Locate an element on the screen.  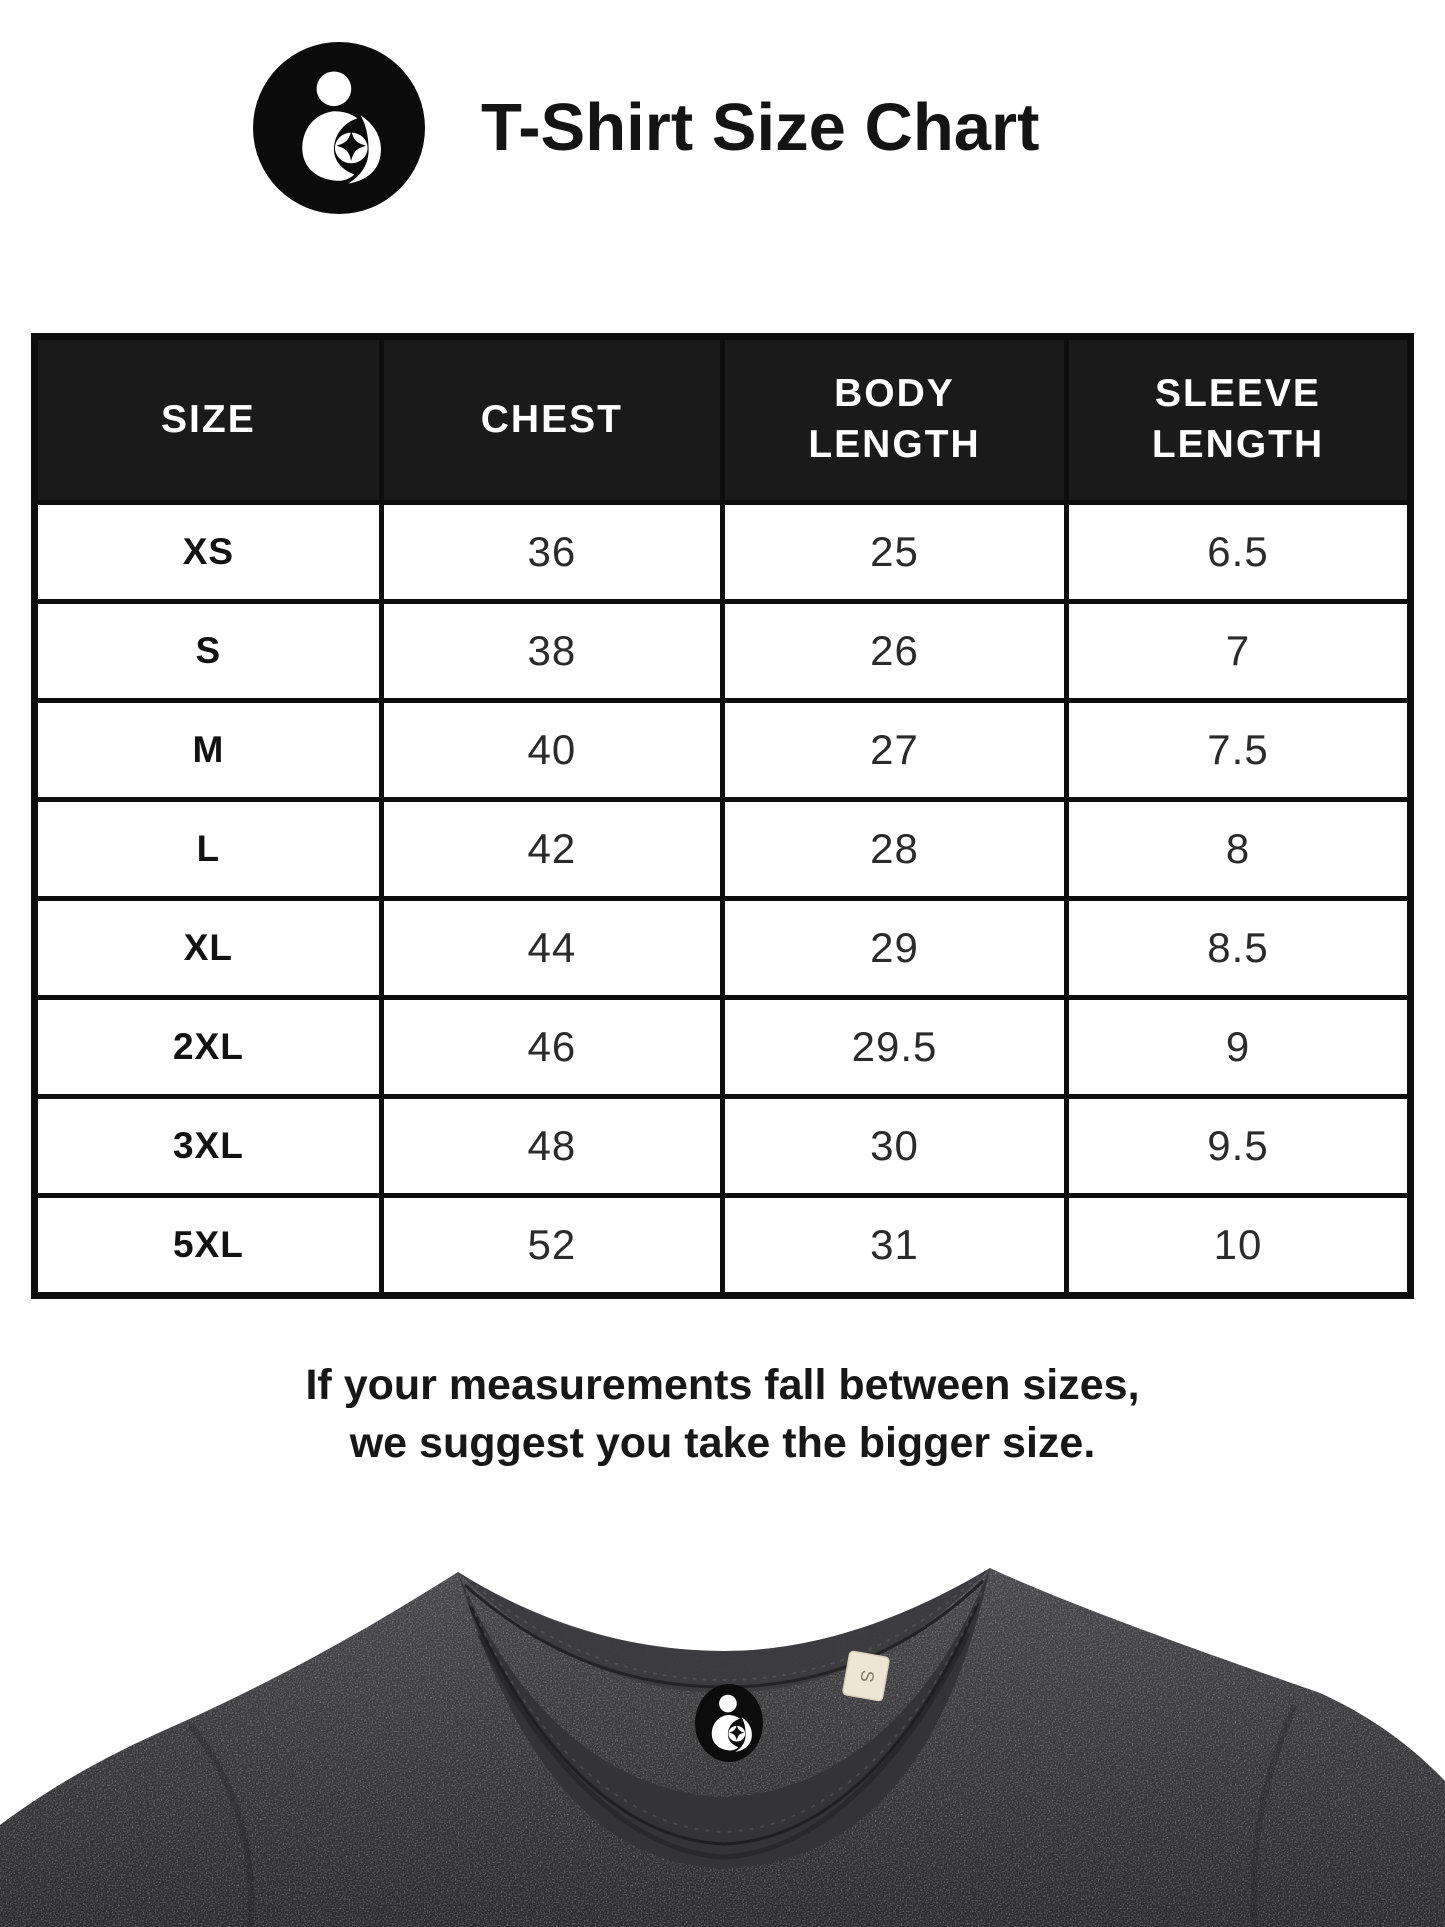
table-header-row: SIZE CHEST BODY LENGTH SLEEVE LENGTH is located at coordinates (723, 419).